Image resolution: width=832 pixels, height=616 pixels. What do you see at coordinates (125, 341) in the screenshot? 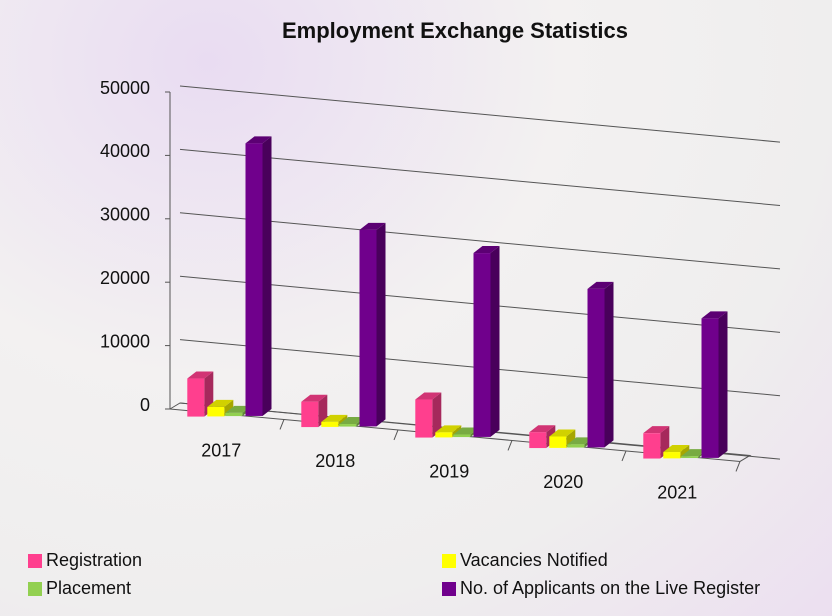
I see `y-tick-label: 10000` at bounding box center [125, 341].